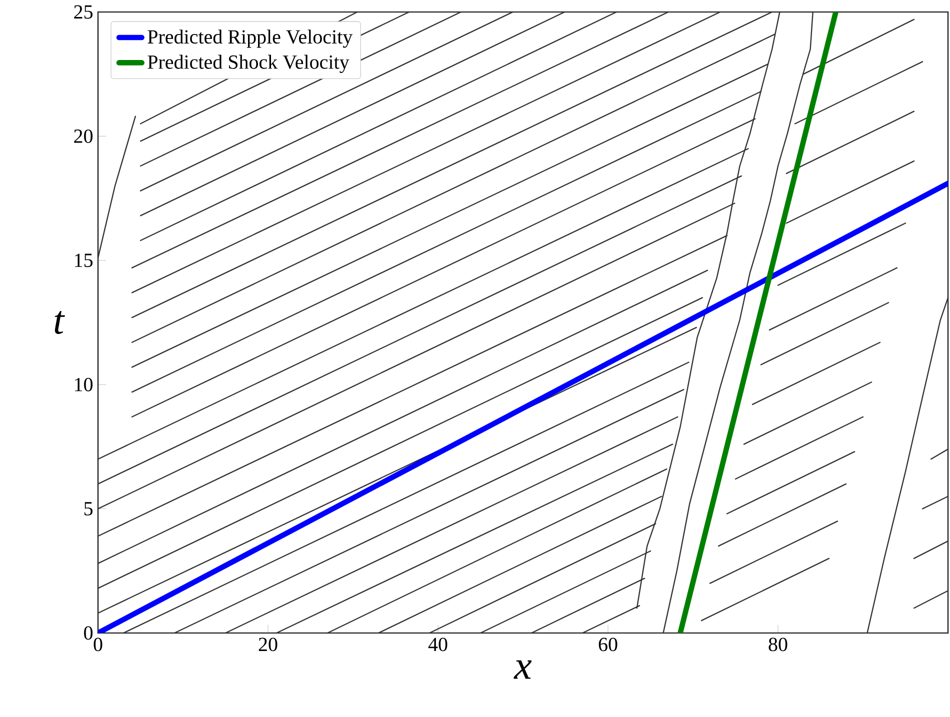 The width and height of the screenshot is (950, 717). I want to click on x-tick-label: 20, so click(268, 645).